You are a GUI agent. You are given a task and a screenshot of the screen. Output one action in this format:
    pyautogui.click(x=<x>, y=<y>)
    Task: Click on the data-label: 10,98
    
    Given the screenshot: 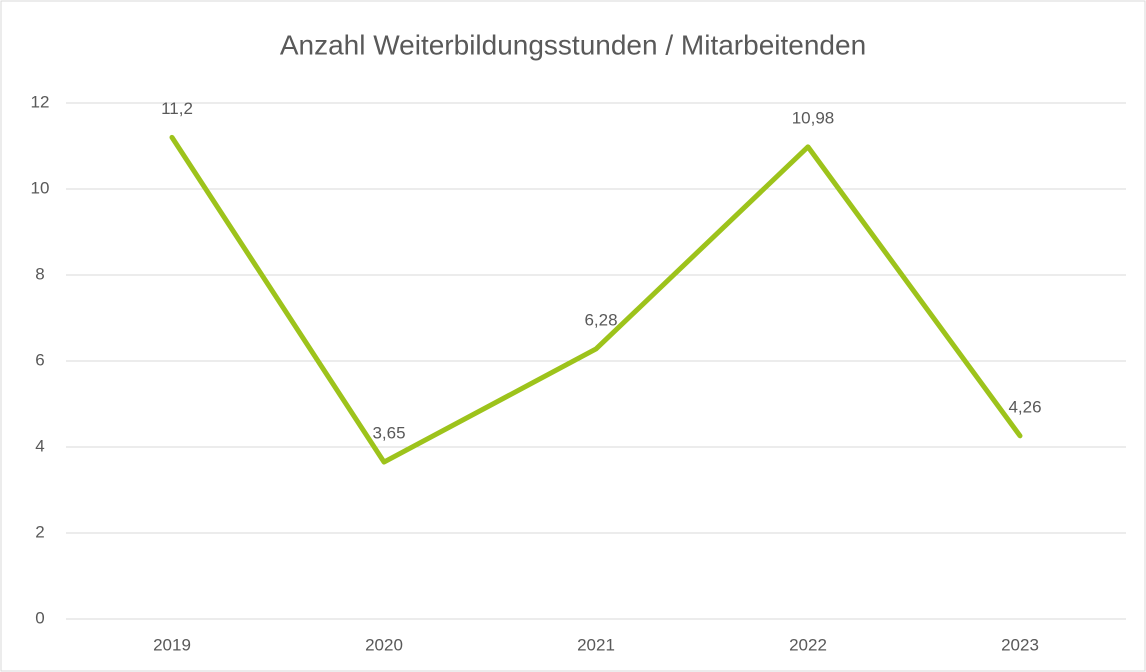 What is the action you would take?
    pyautogui.click(x=813, y=117)
    